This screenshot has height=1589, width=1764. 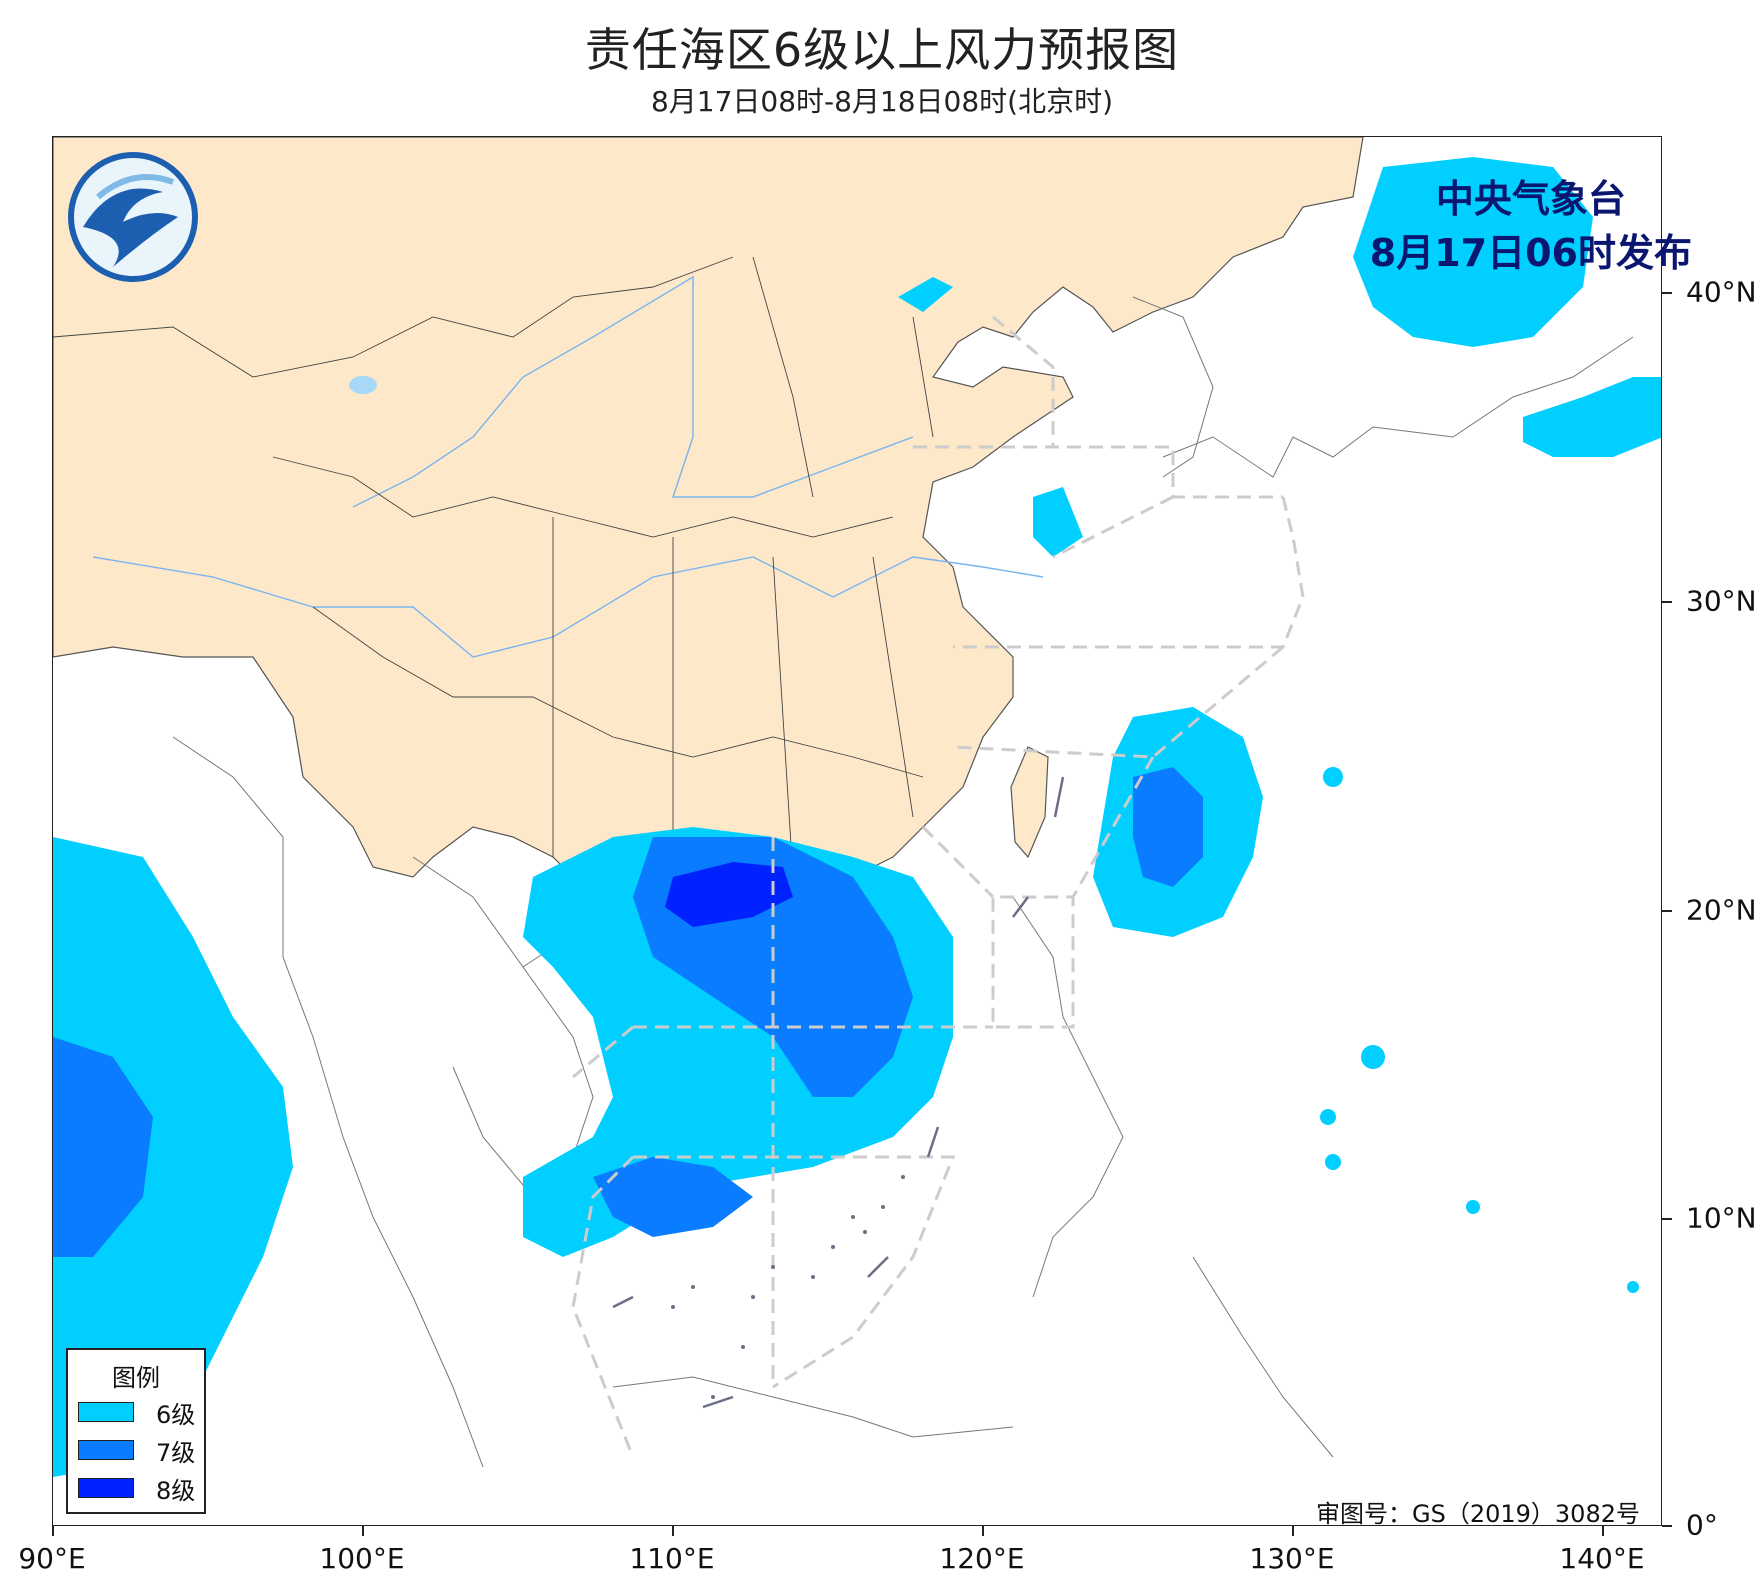 I want to click on legend-label-level-7: 7级, so click(x=176, y=1452).